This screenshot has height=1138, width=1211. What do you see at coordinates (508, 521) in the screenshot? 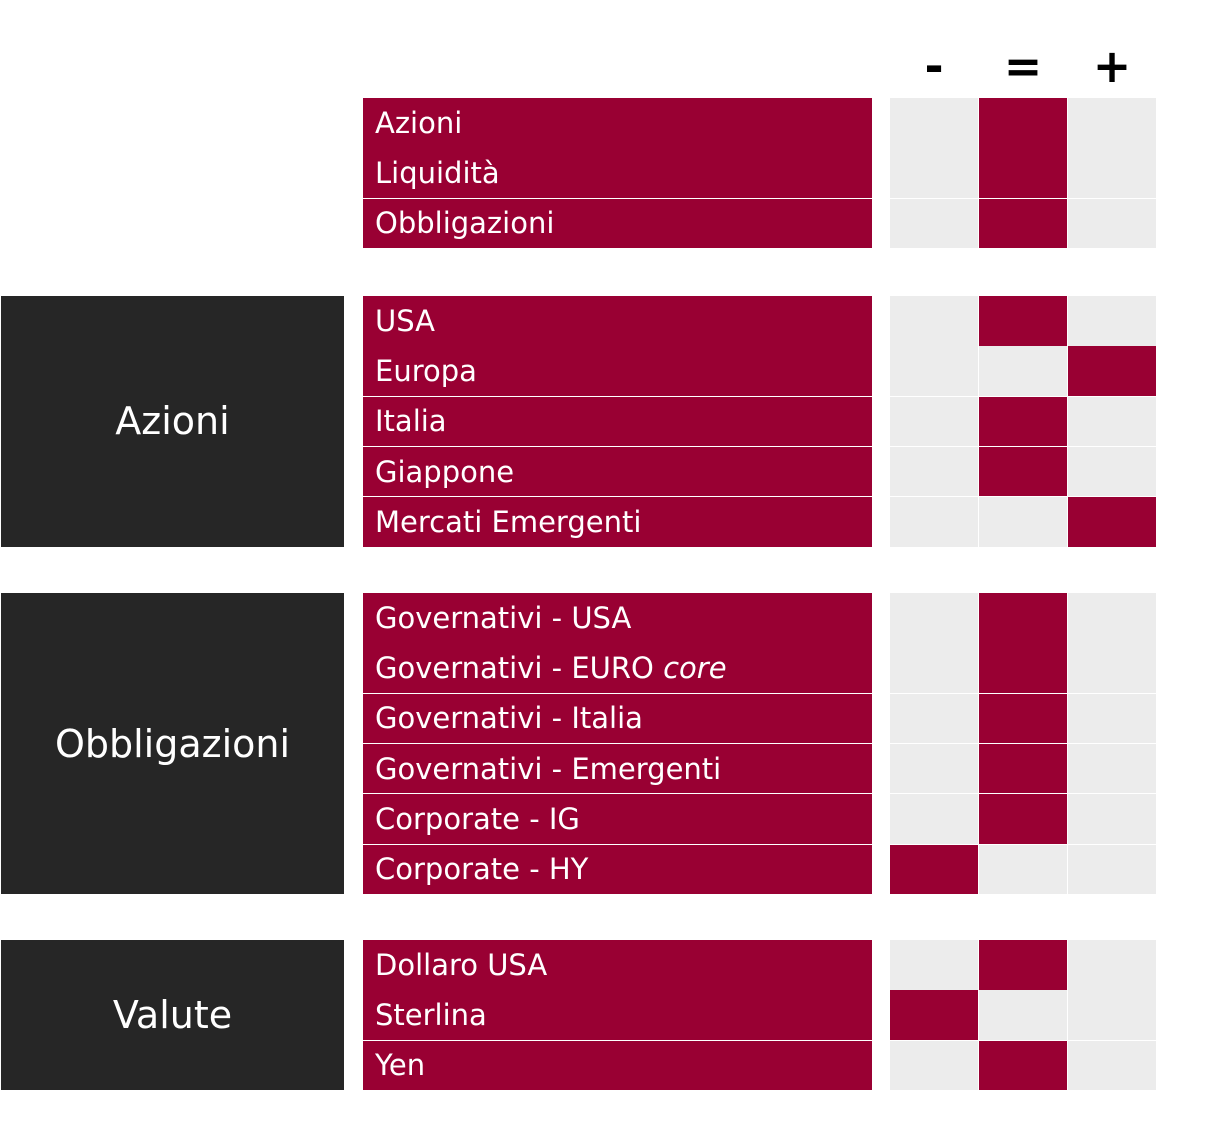
I see `row-label-text: Mercati Emergenti` at bounding box center [508, 521].